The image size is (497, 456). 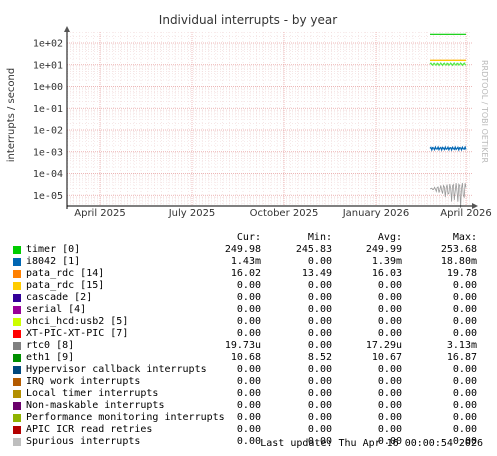 I want to click on legend-row: pata_rdc [15] 0.00 0.00 0.00 0.00, so click(x=248, y=286).